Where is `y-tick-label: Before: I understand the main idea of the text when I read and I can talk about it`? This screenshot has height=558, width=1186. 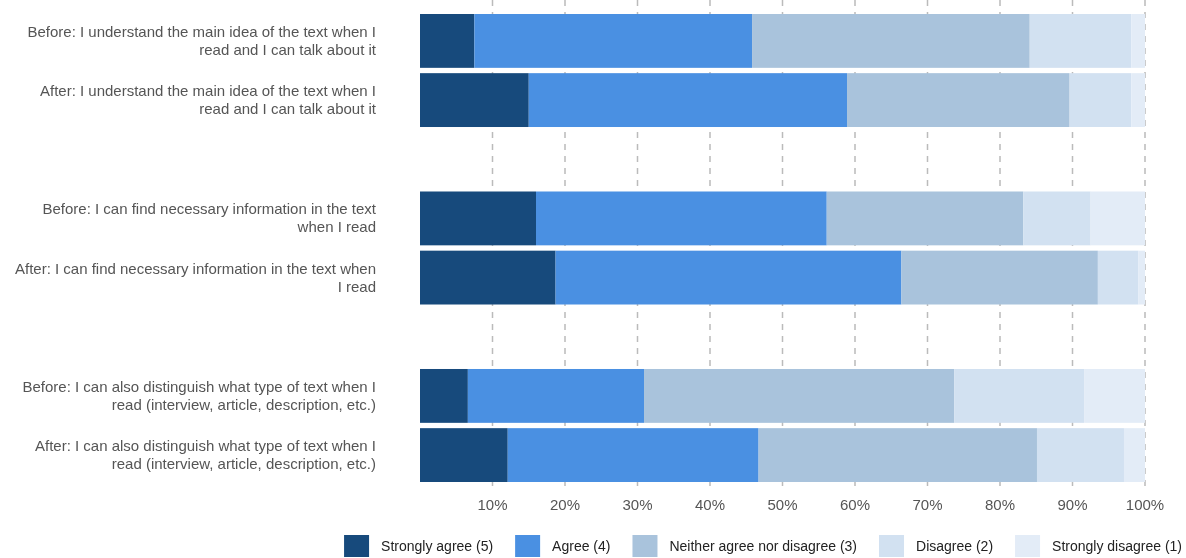 y-tick-label: Before: I understand the main idea of the text when I read and I can talk about it is located at coordinates (202, 40).